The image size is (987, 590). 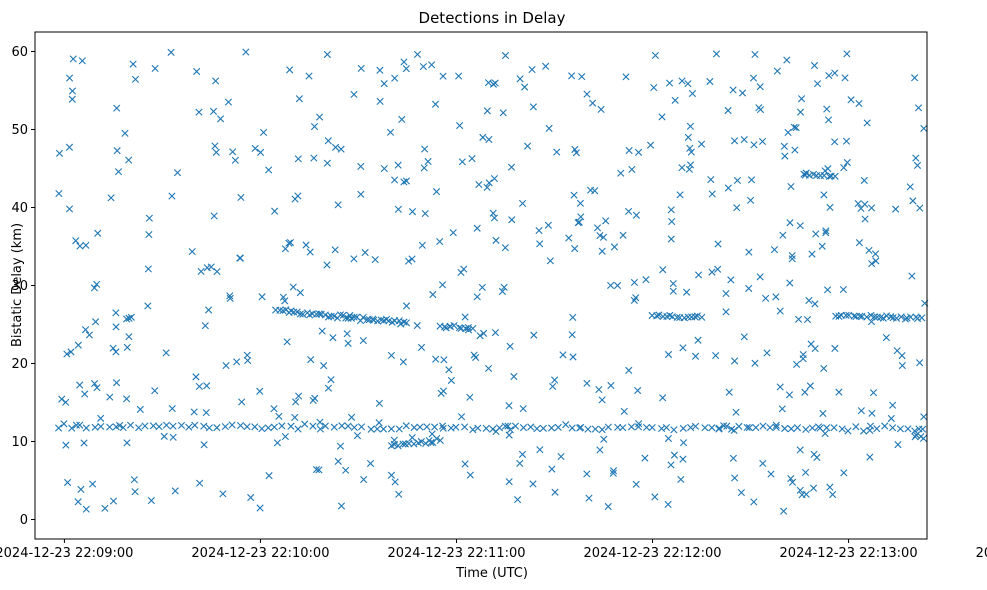 What do you see at coordinates (17, 285) in the screenshot?
I see `y-axis-label: Bistatic Delay (km)` at bounding box center [17, 285].